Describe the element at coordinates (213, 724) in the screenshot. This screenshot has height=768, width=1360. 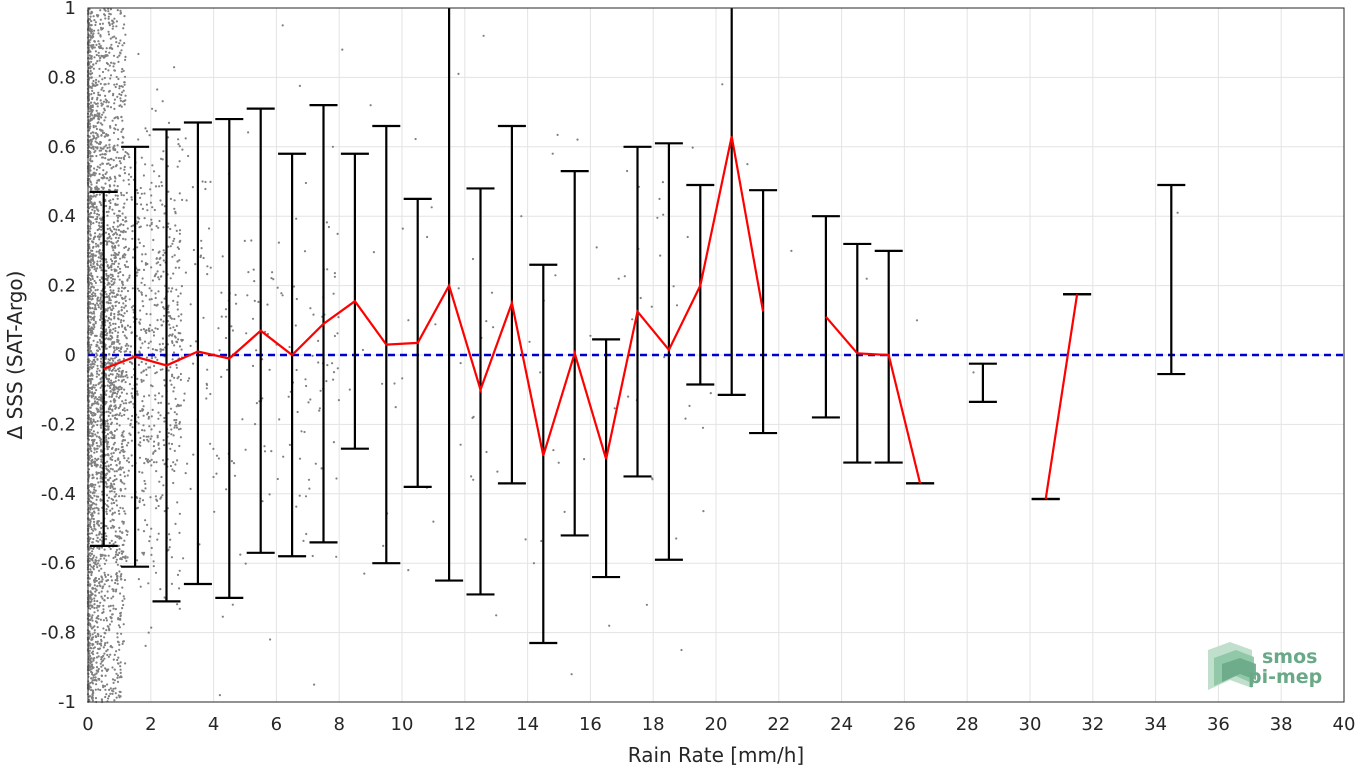
I see `x-tick-label: 4` at that location.